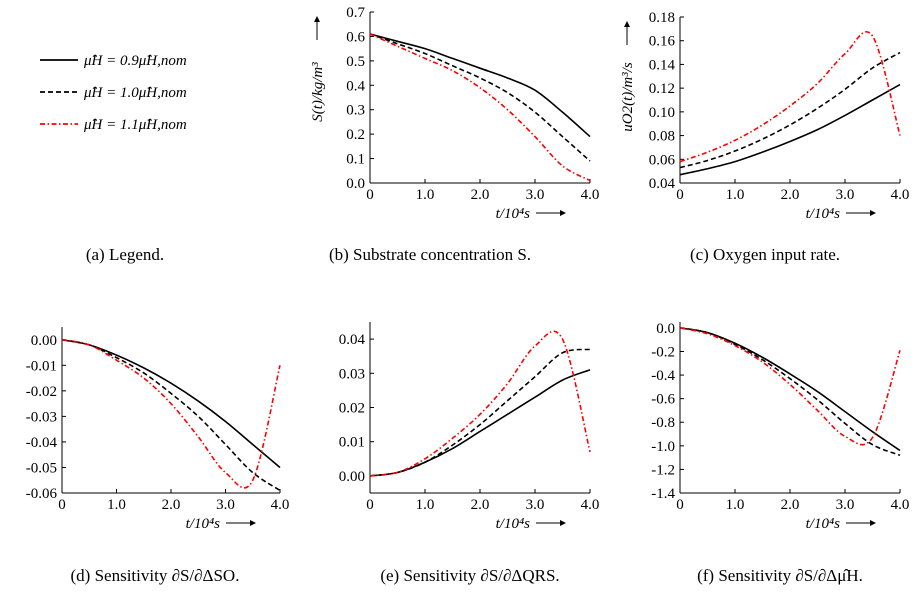 The image size is (915, 595). What do you see at coordinates (125, 254) in the screenshot?
I see `caption-legend: (a) Legend.` at bounding box center [125, 254].